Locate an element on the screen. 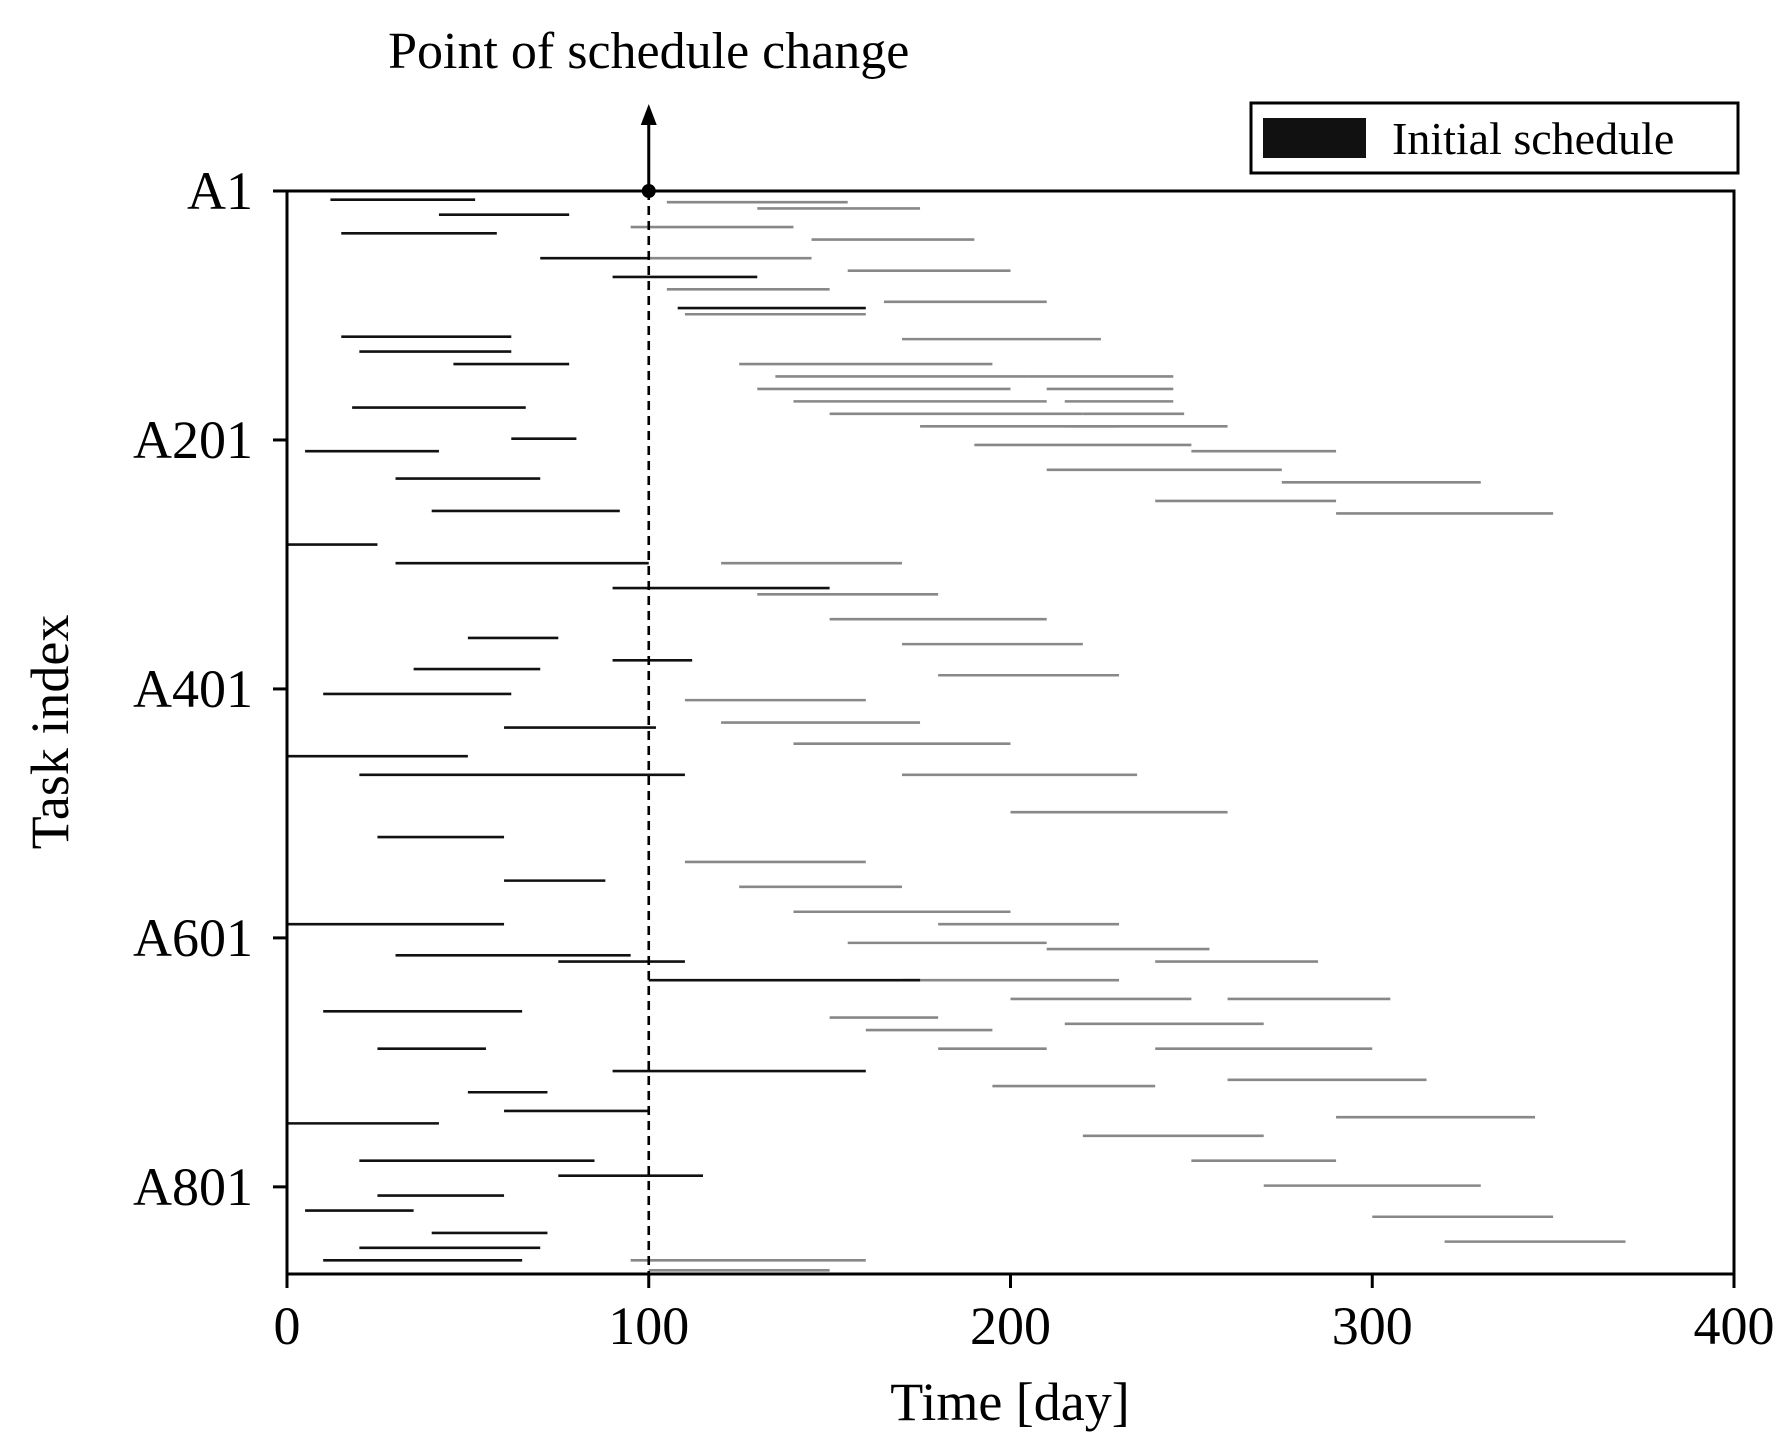 The width and height of the screenshot is (1779, 1448). y-tick-label: A801 is located at coordinates (193, 1187).